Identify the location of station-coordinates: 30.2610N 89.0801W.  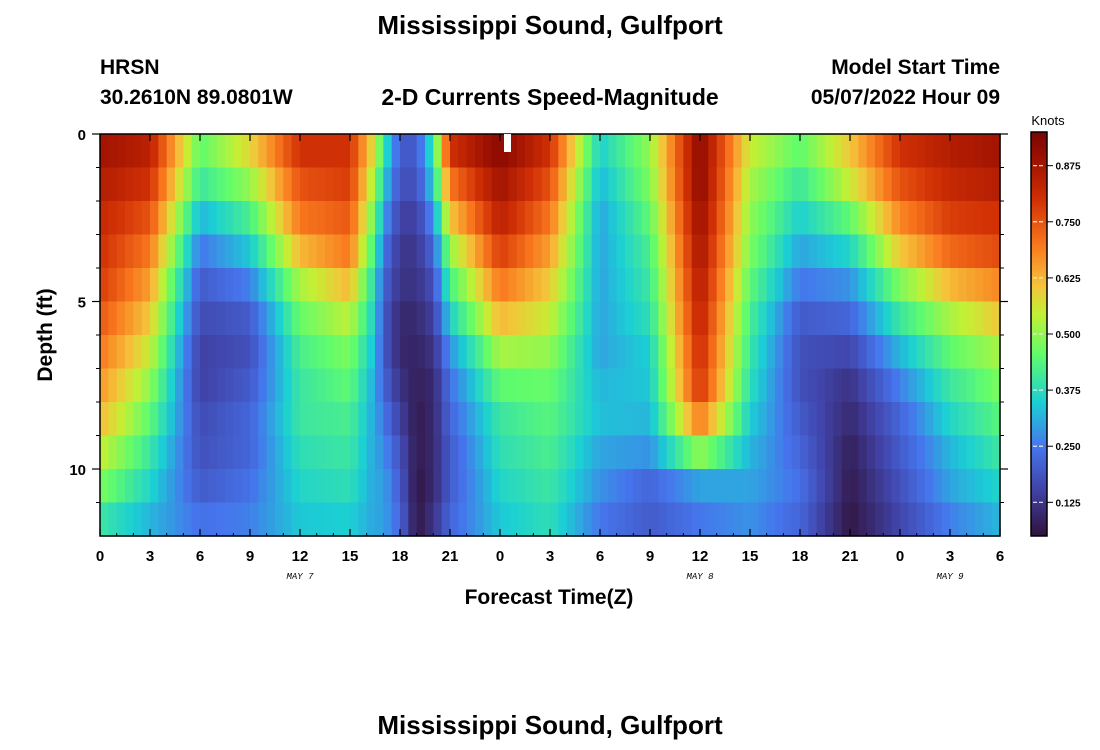
(196, 97).